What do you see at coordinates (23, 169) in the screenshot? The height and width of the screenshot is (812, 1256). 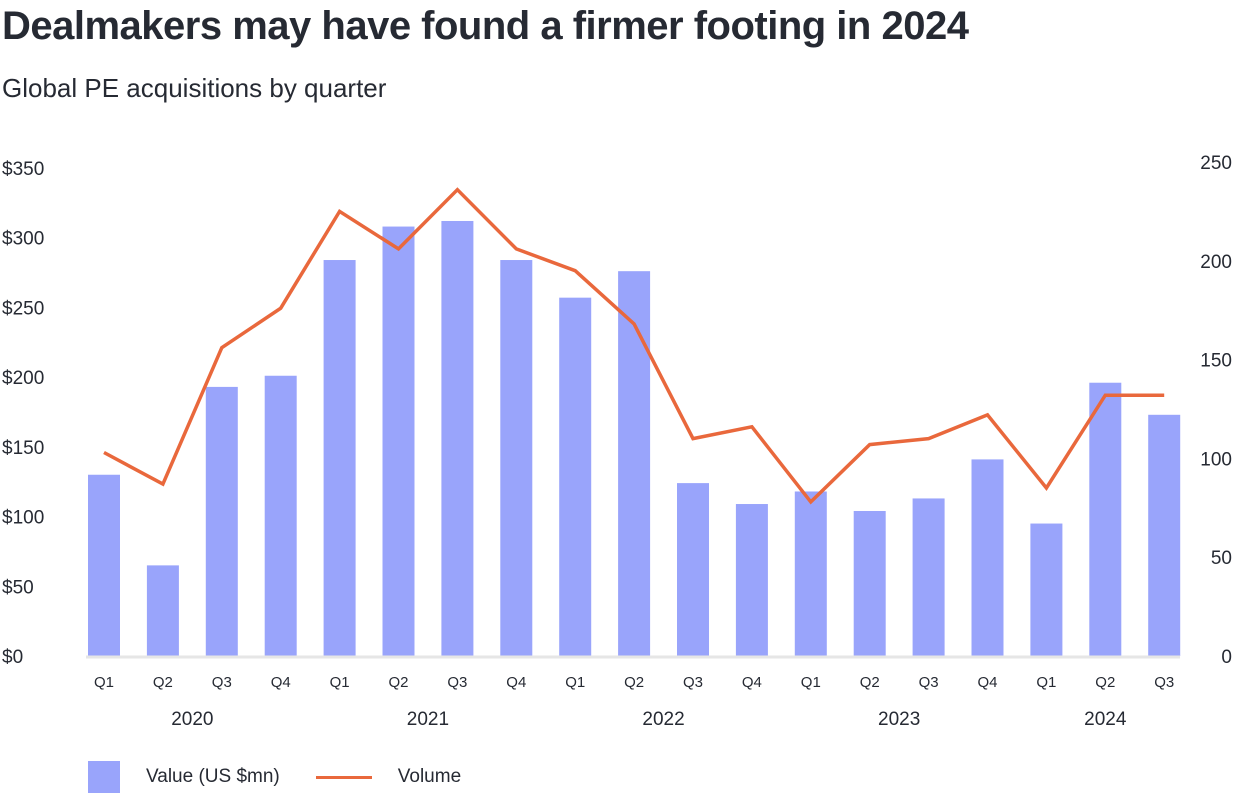 I see `left-tick-label: $350` at bounding box center [23, 169].